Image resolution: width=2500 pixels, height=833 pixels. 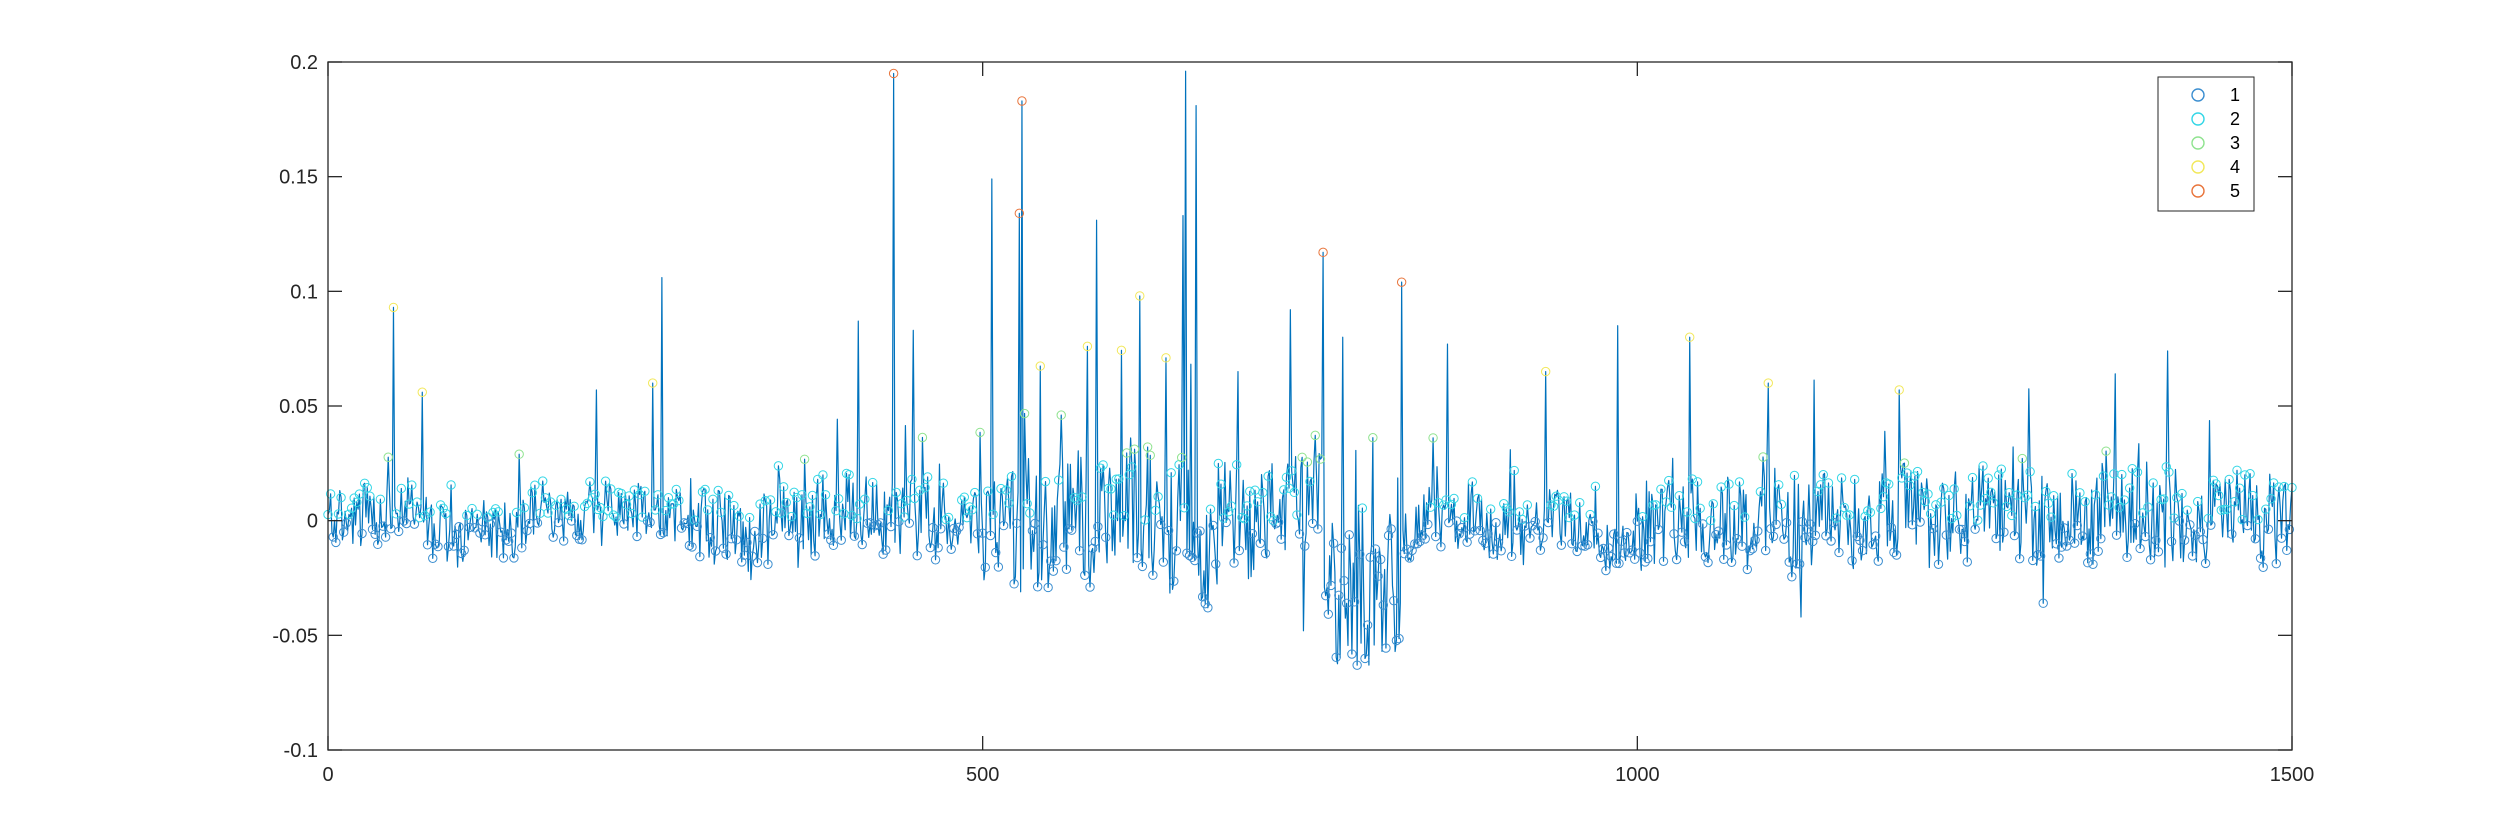 What do you see at coordinates (2235, 191) in the screenshot?
I see `legend-label-5: 5` at bounding box center [2235, 191].